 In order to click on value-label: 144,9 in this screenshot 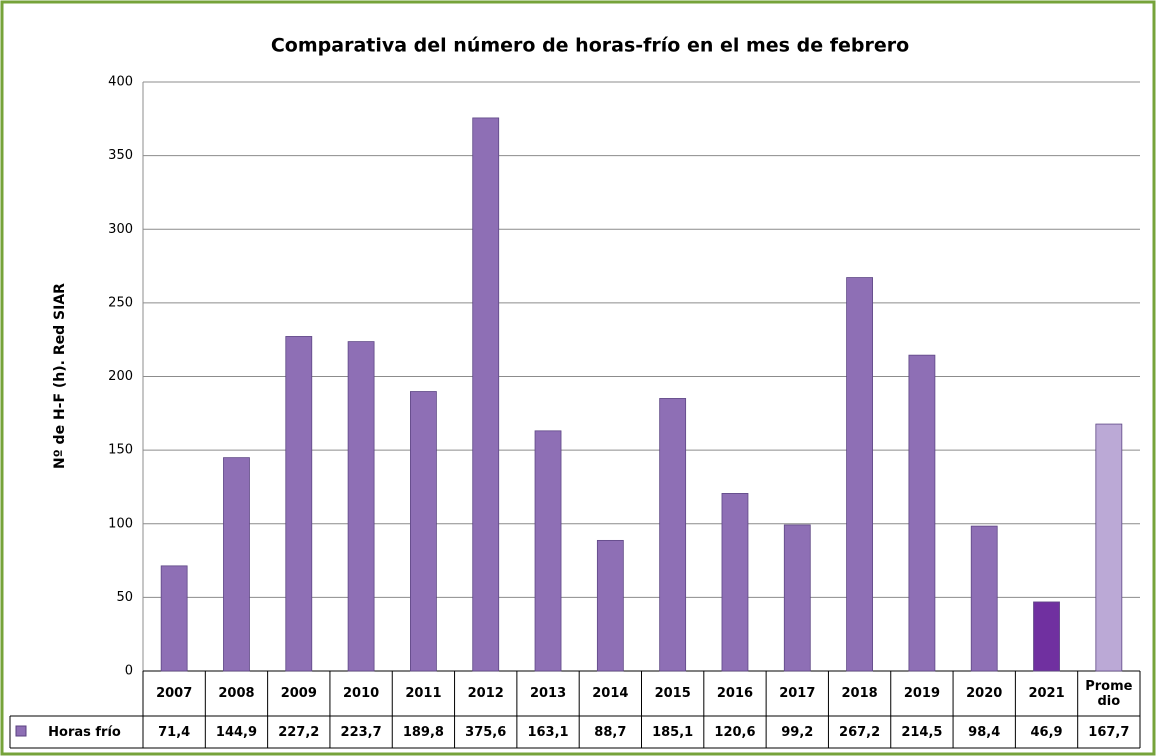, I will do `click(236, 732)`.